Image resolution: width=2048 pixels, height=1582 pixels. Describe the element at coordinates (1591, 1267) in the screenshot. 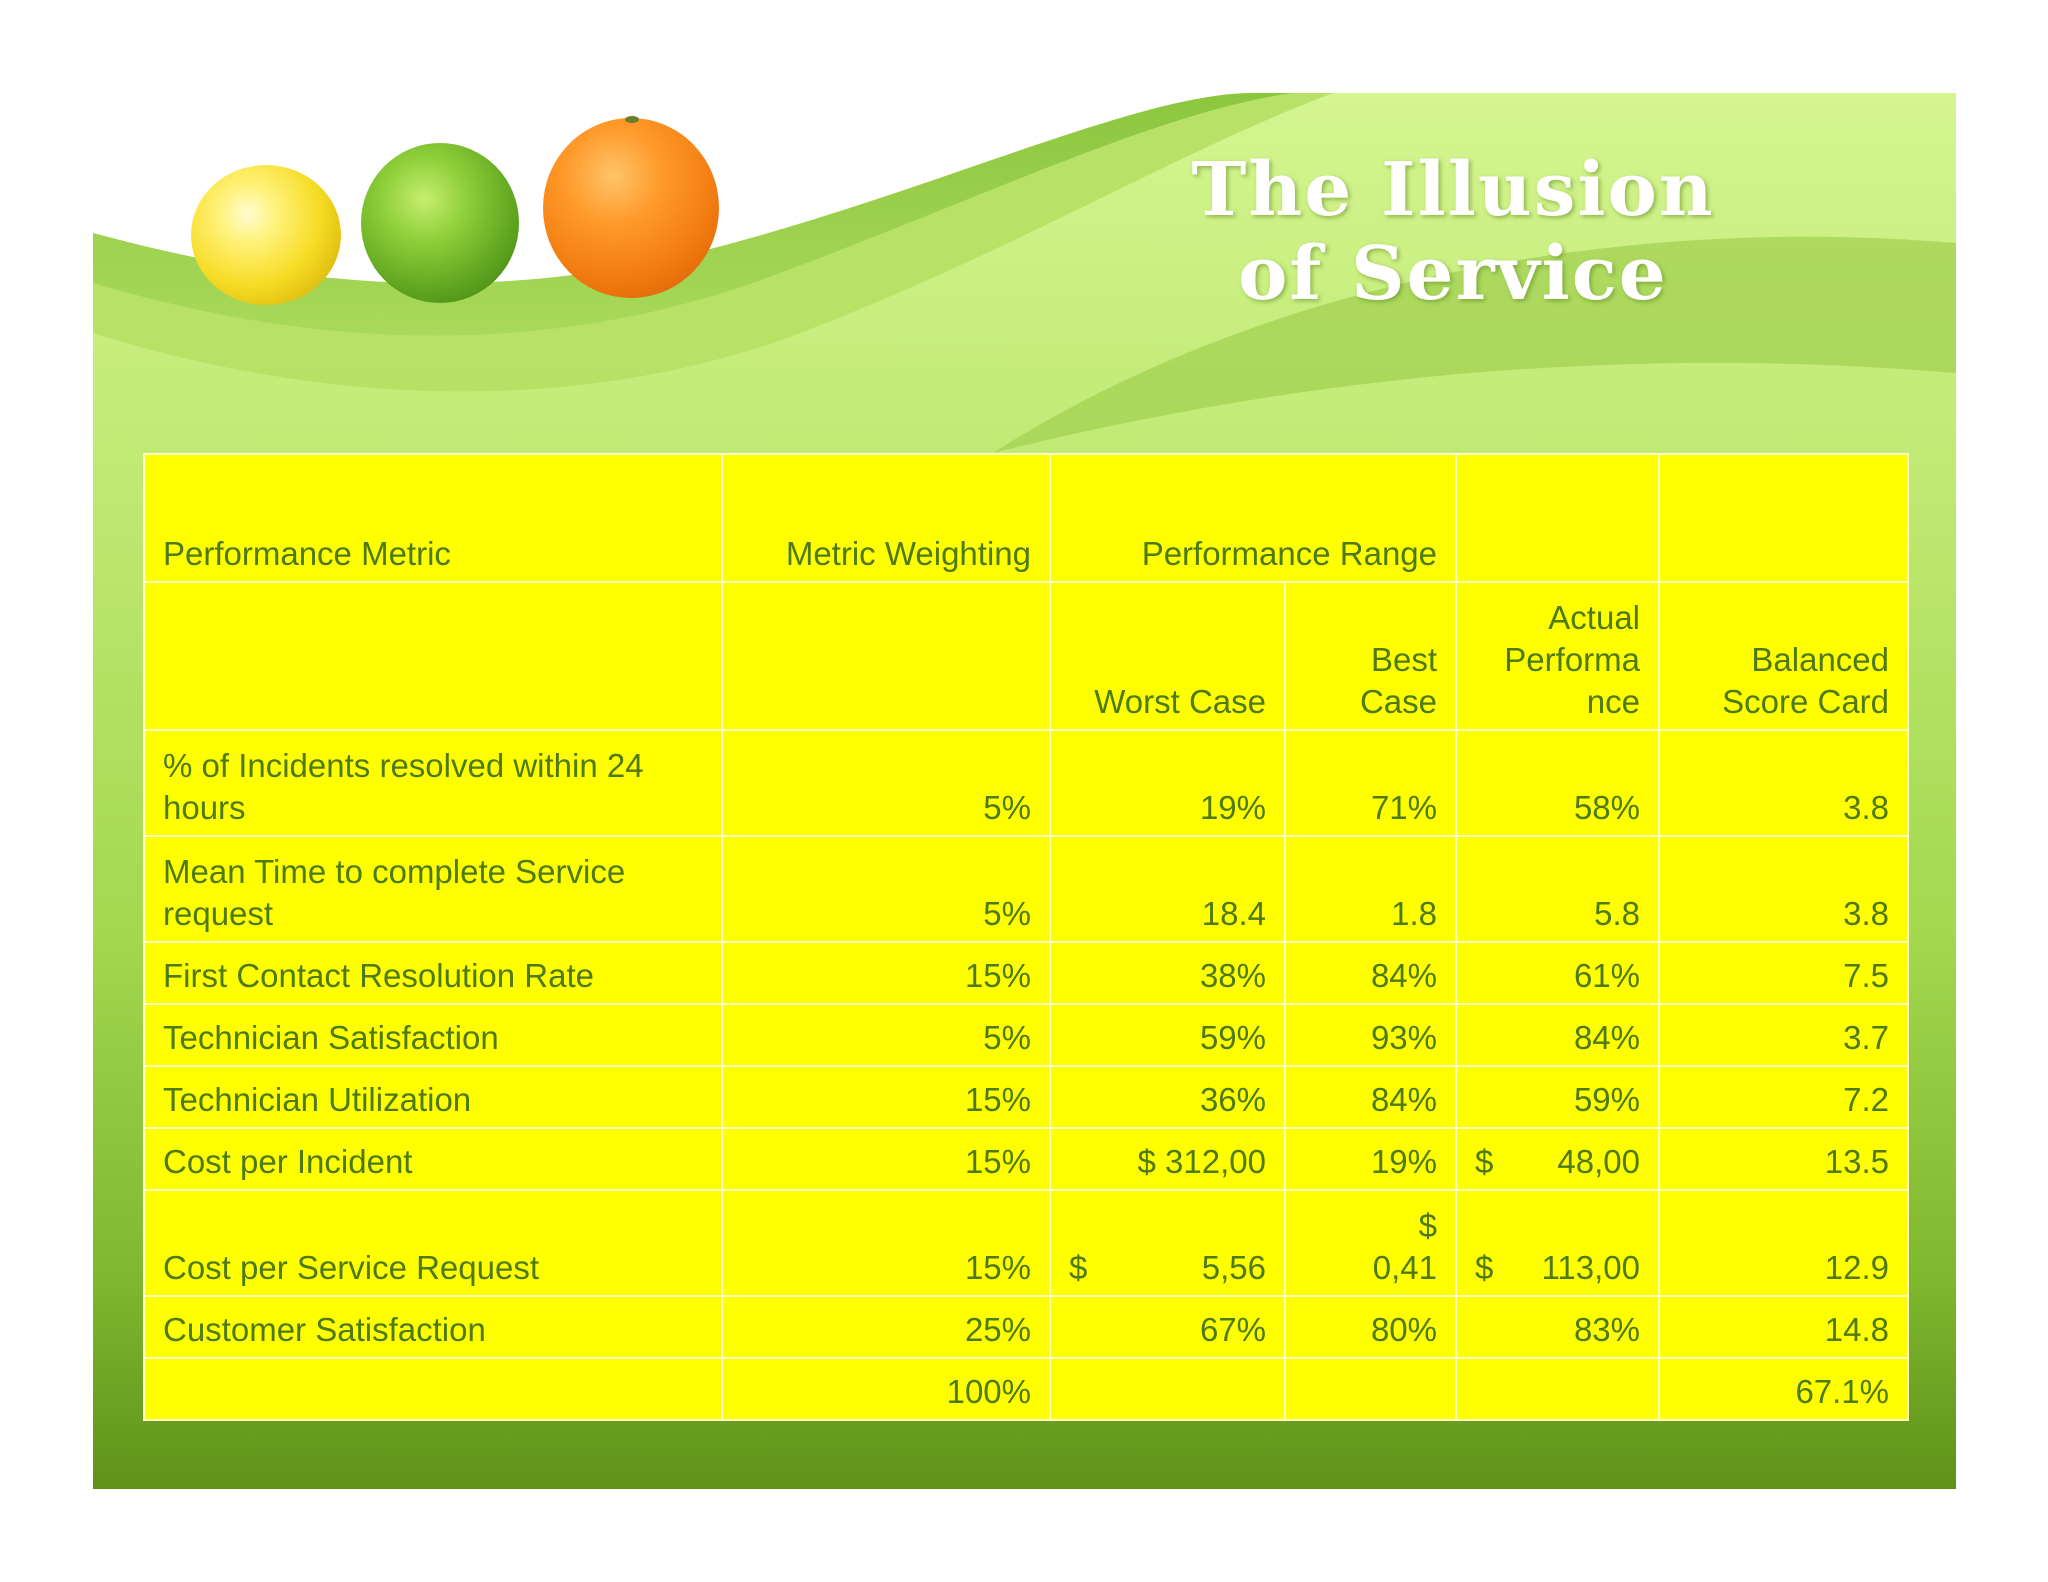

I see `currency-amount: 113,00` at that location.